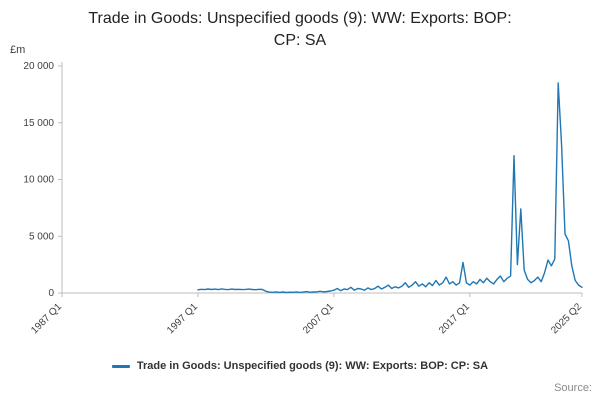 This screenshot has height=400, width=600. I want to click on svg-text: 0, so click(51, 293).